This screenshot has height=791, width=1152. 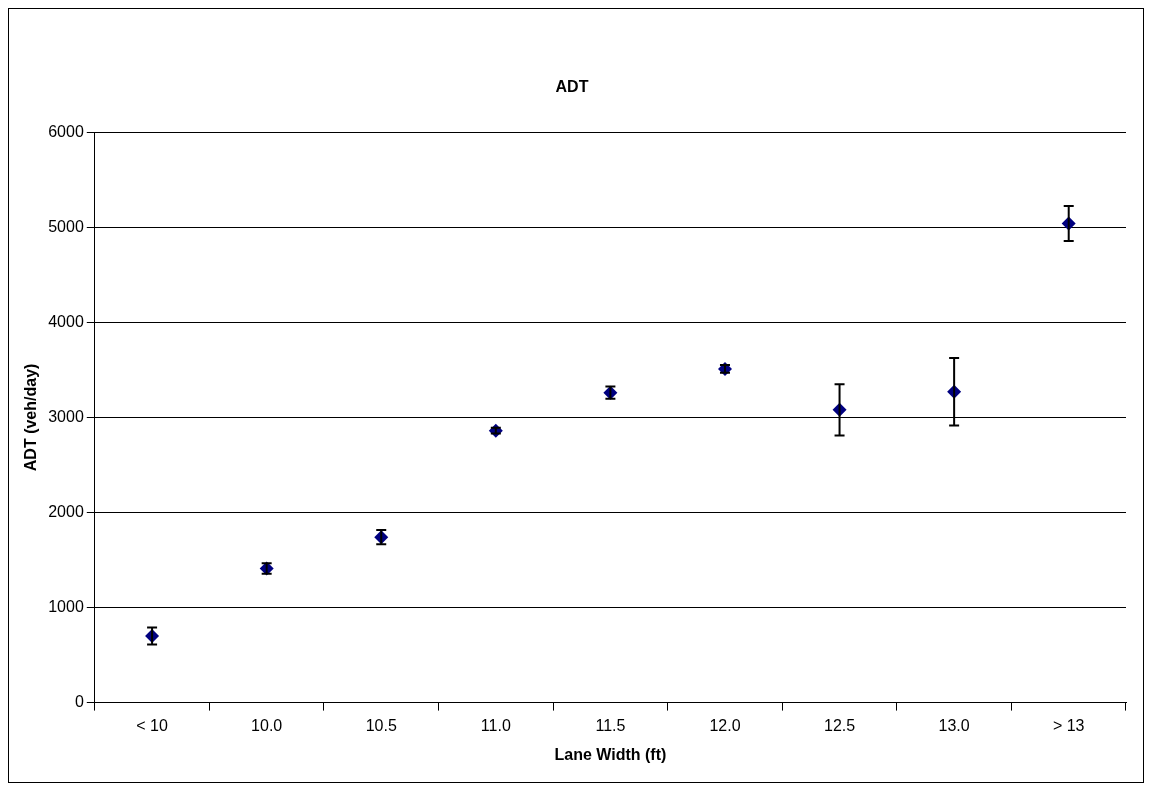 What do you see at coordinates (1068, 725) in the screenshot?
I see `x-tick-label: > 13` at bounding box center [1068, 725].